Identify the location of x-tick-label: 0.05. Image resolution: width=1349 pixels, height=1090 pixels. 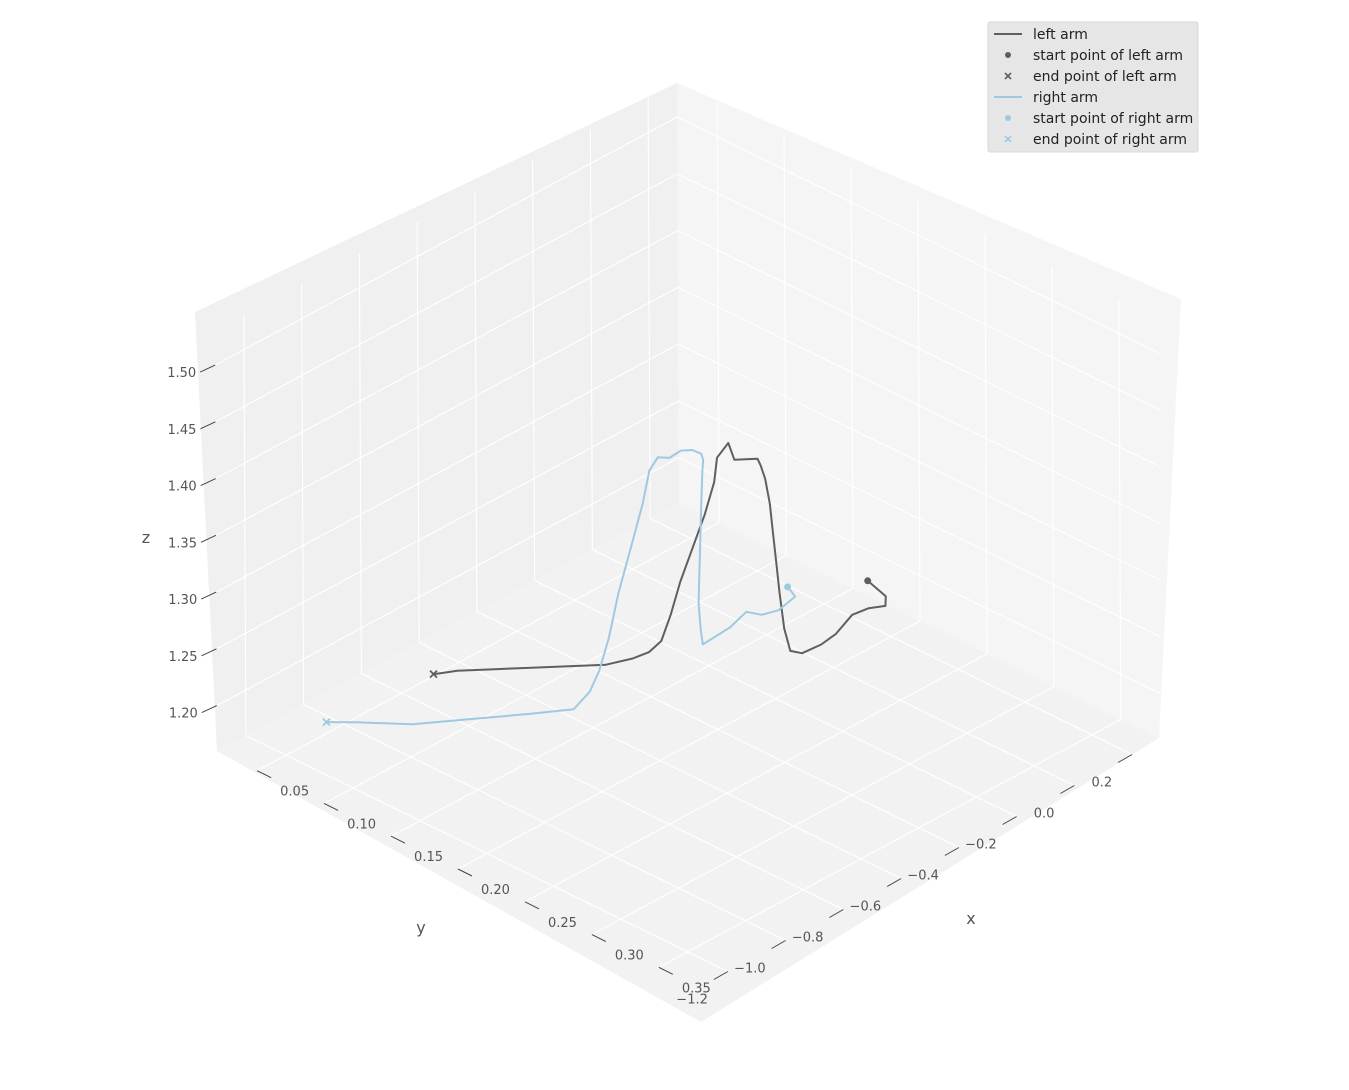
(294, 792).